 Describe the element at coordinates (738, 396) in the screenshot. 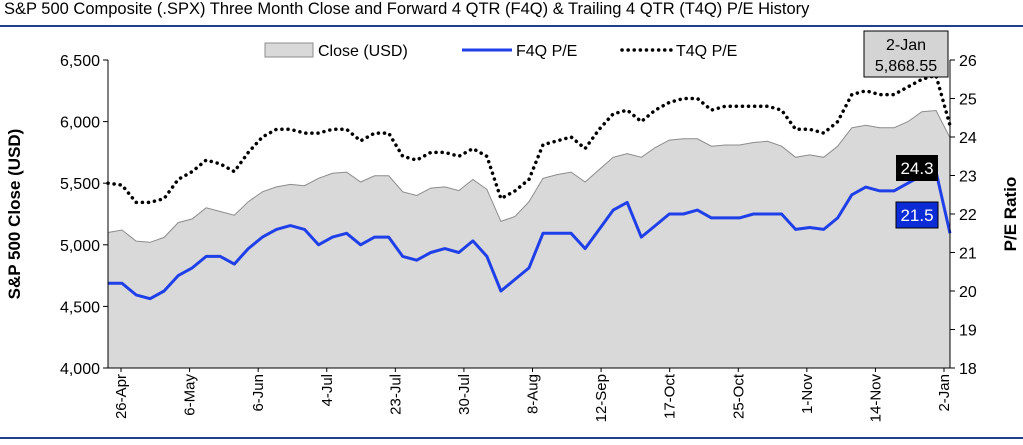

I see `x-tick-label: 25-Oct` at that location.